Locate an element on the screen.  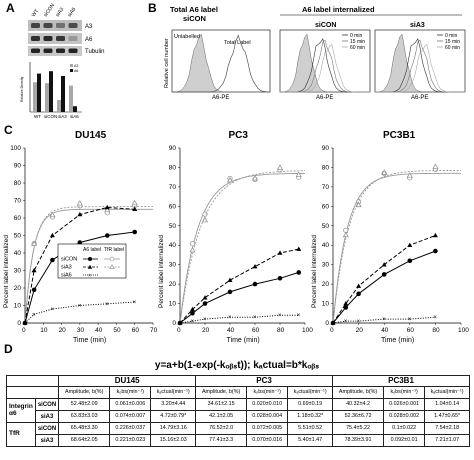
table-header-row: DU145 PC3 PC3B1 is located at coordinates (237, 381).